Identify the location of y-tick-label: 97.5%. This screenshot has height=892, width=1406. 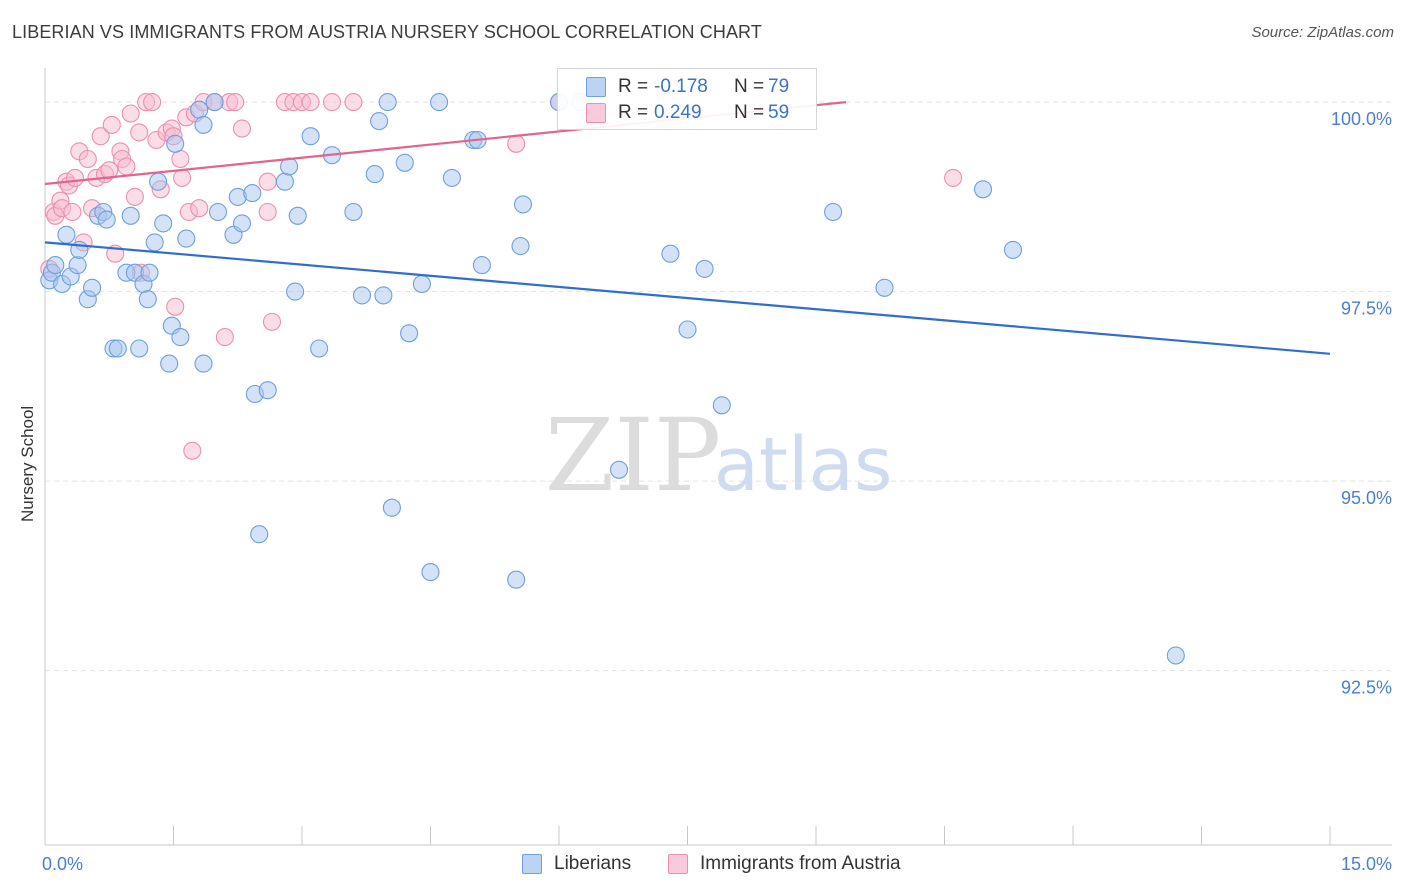
(1366, 309).